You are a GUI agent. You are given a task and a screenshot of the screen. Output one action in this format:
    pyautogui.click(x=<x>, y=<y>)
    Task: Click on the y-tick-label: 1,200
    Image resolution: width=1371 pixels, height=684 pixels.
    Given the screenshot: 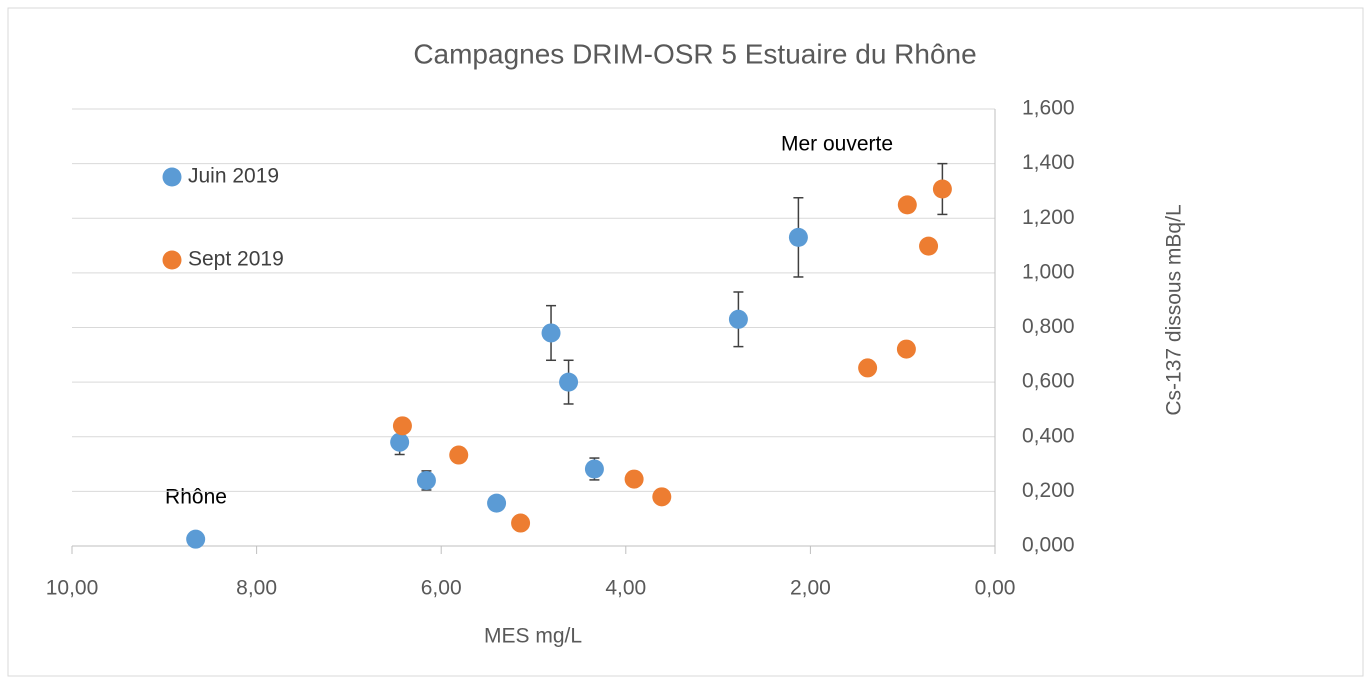 What is the action you would take?
    pyautogui.click(x=1048, y=217)
    